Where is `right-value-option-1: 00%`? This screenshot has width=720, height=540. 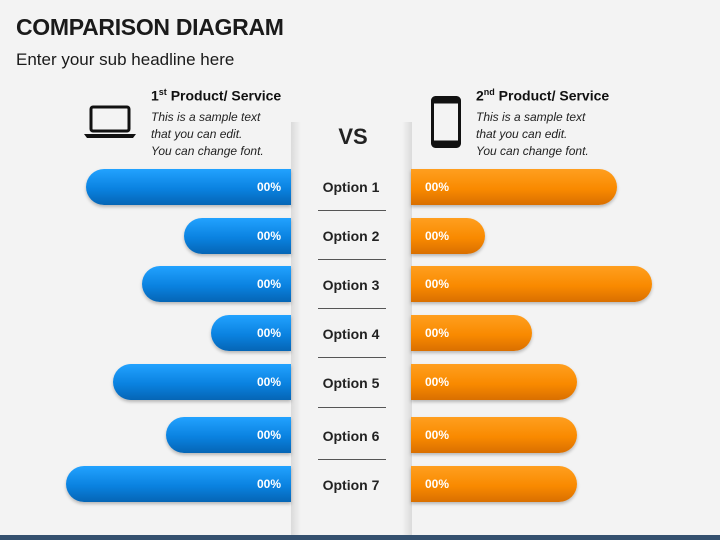 right-value-option-1: 00% is located at coordinates (437, 187).